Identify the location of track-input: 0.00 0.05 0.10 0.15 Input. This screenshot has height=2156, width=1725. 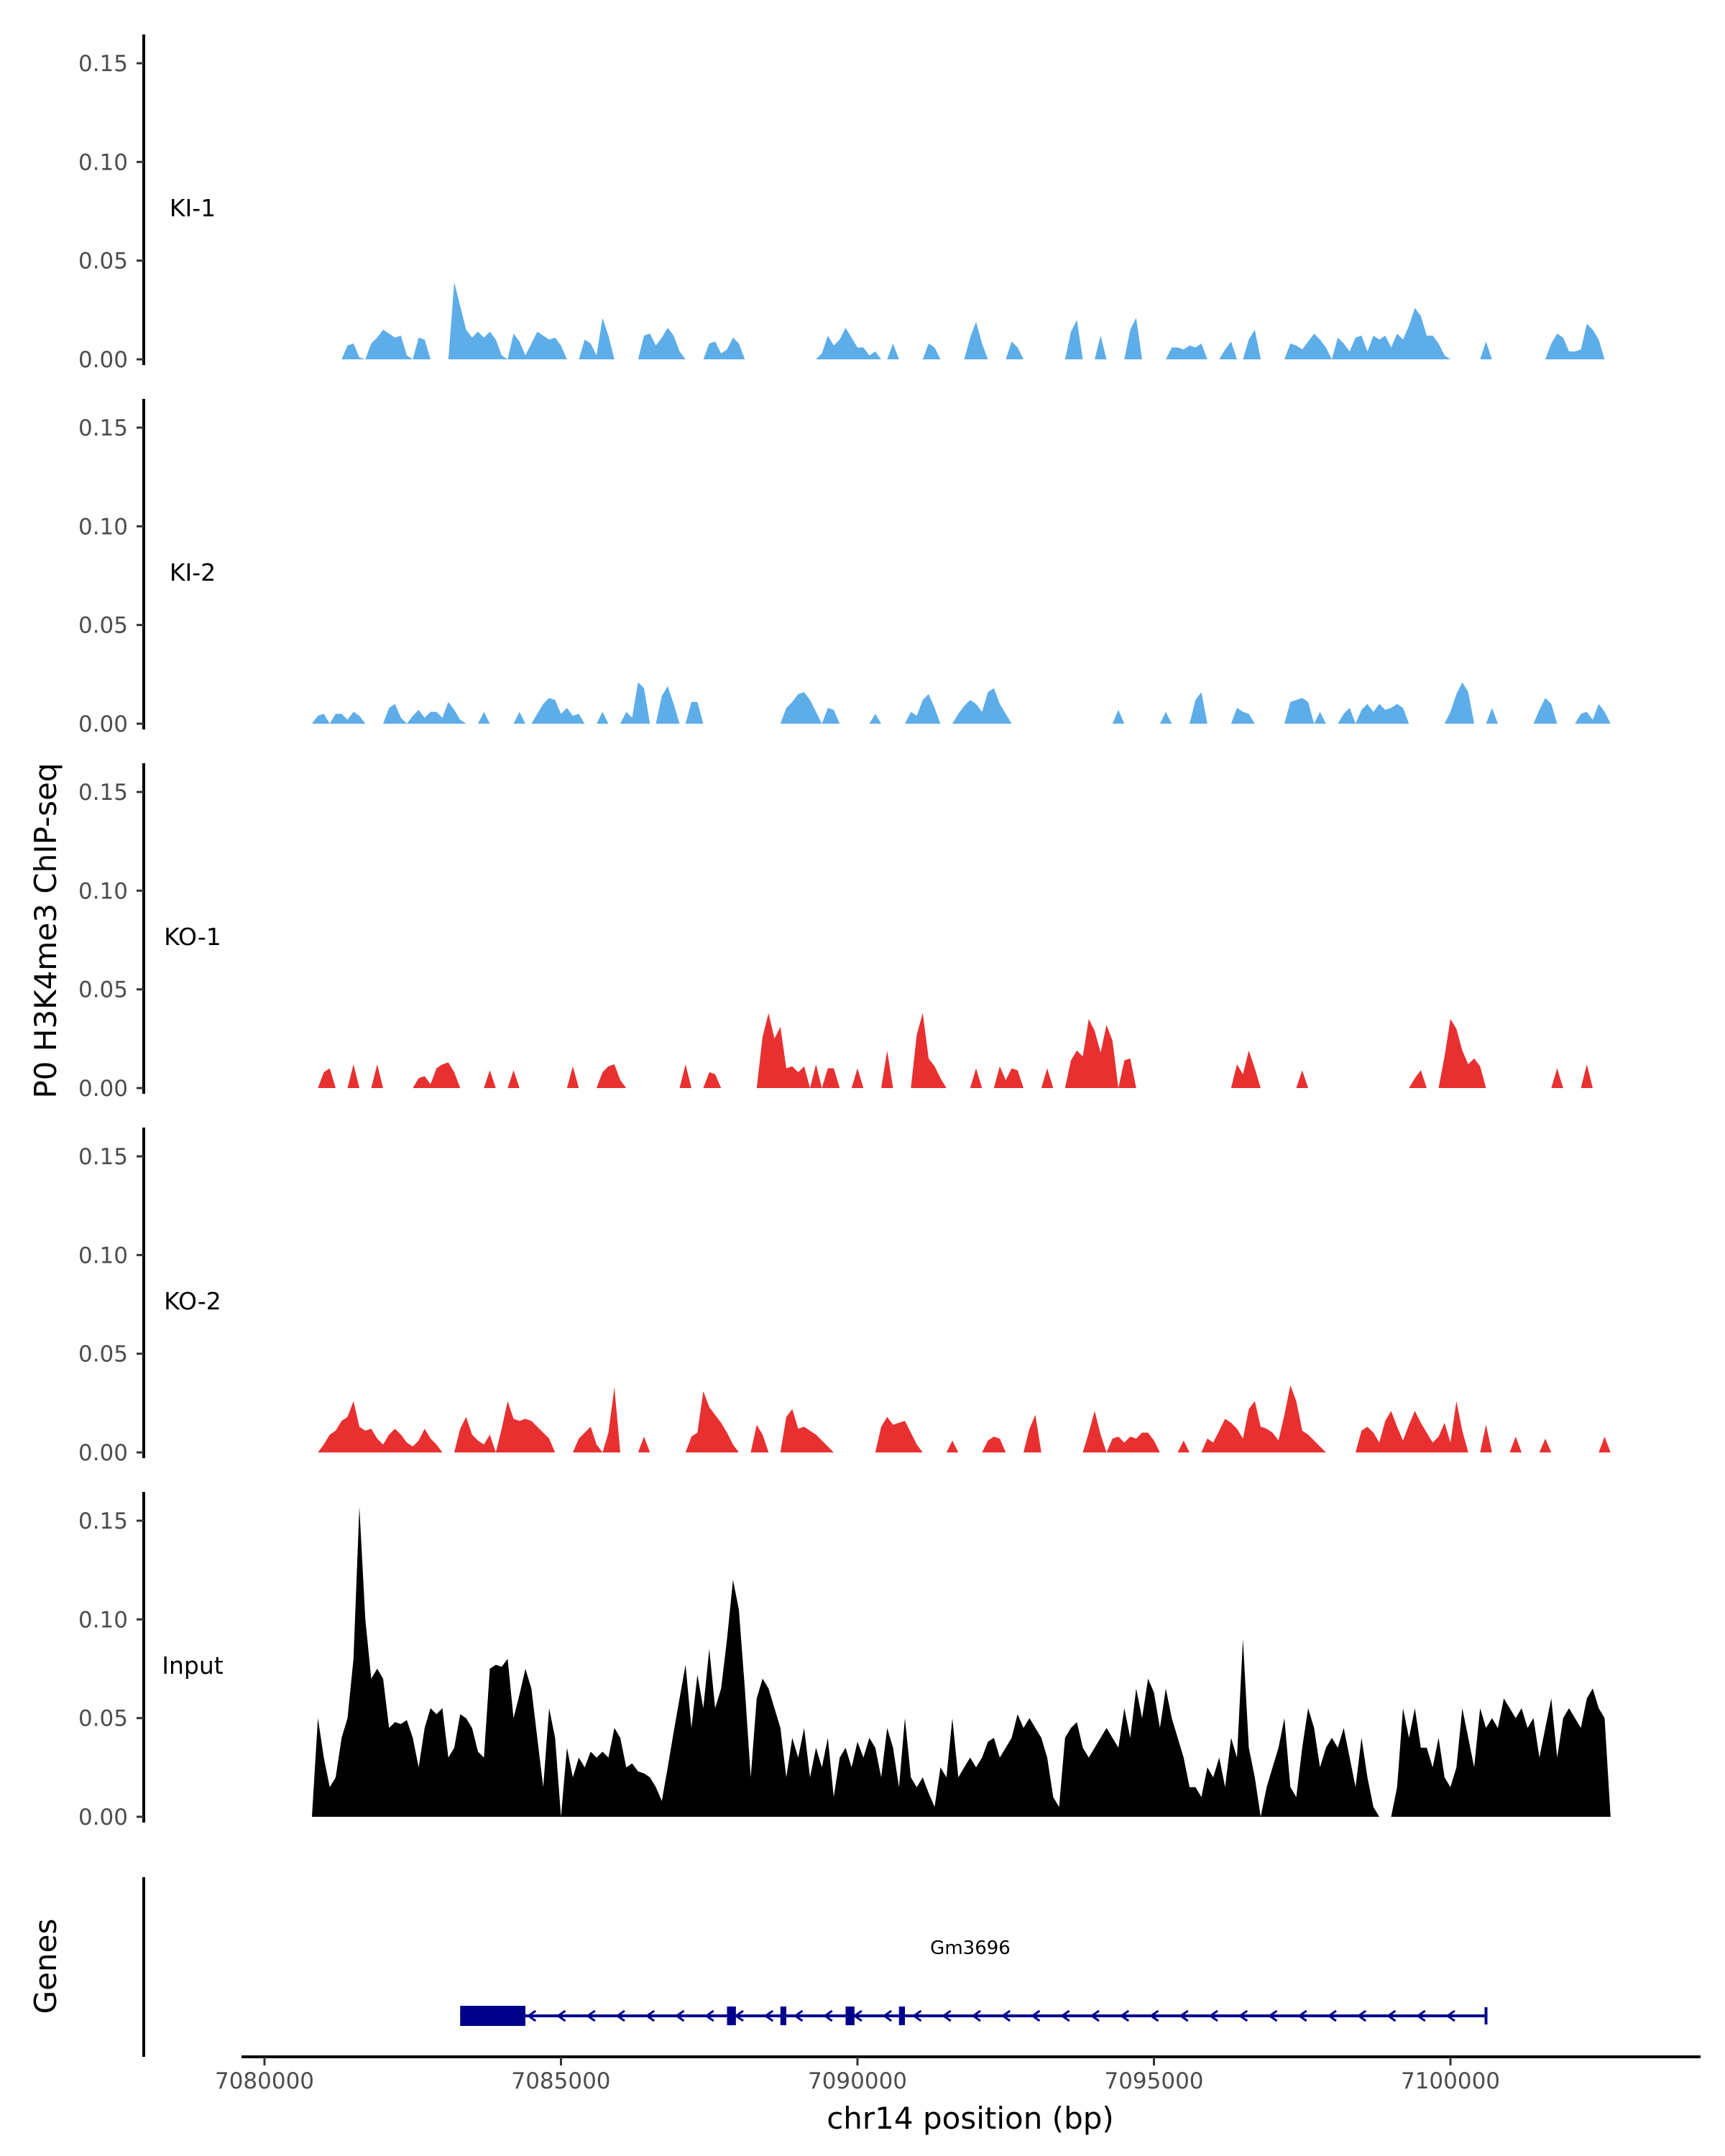
(844, 1661).